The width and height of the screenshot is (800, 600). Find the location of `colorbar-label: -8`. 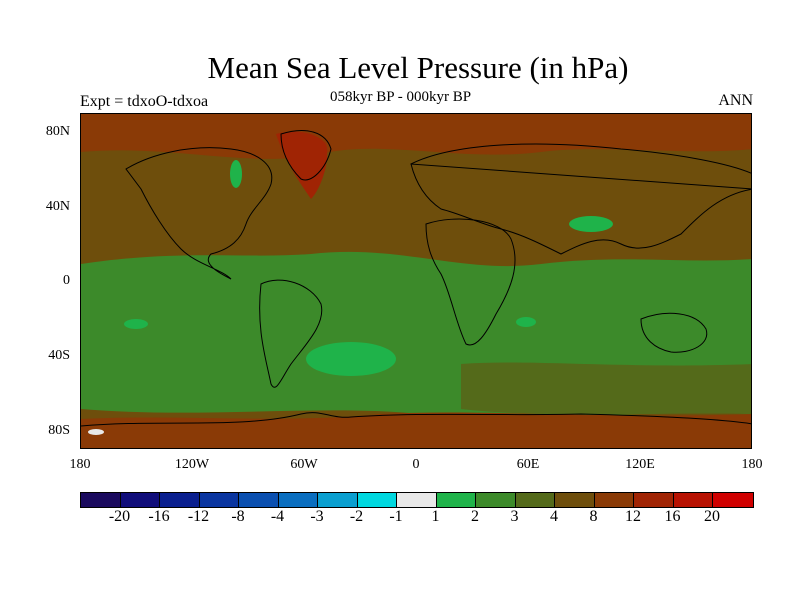

colorbar-label: -8 is located at coordinates (238, 516).